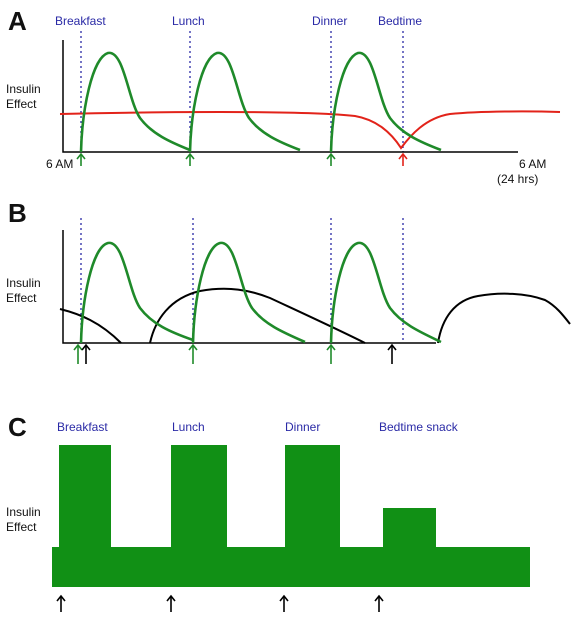  Describe the element at coordinates (400, 21) in the screenshot. I see `panel-a-meal-bedtime: Bedtime` at that location.